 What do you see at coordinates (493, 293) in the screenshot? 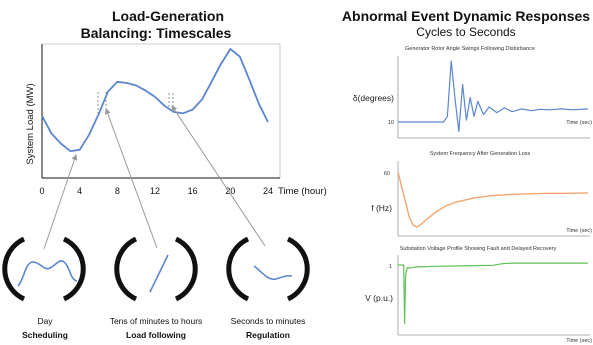
I see `voltage-curve` at bounding box center [493, 293].